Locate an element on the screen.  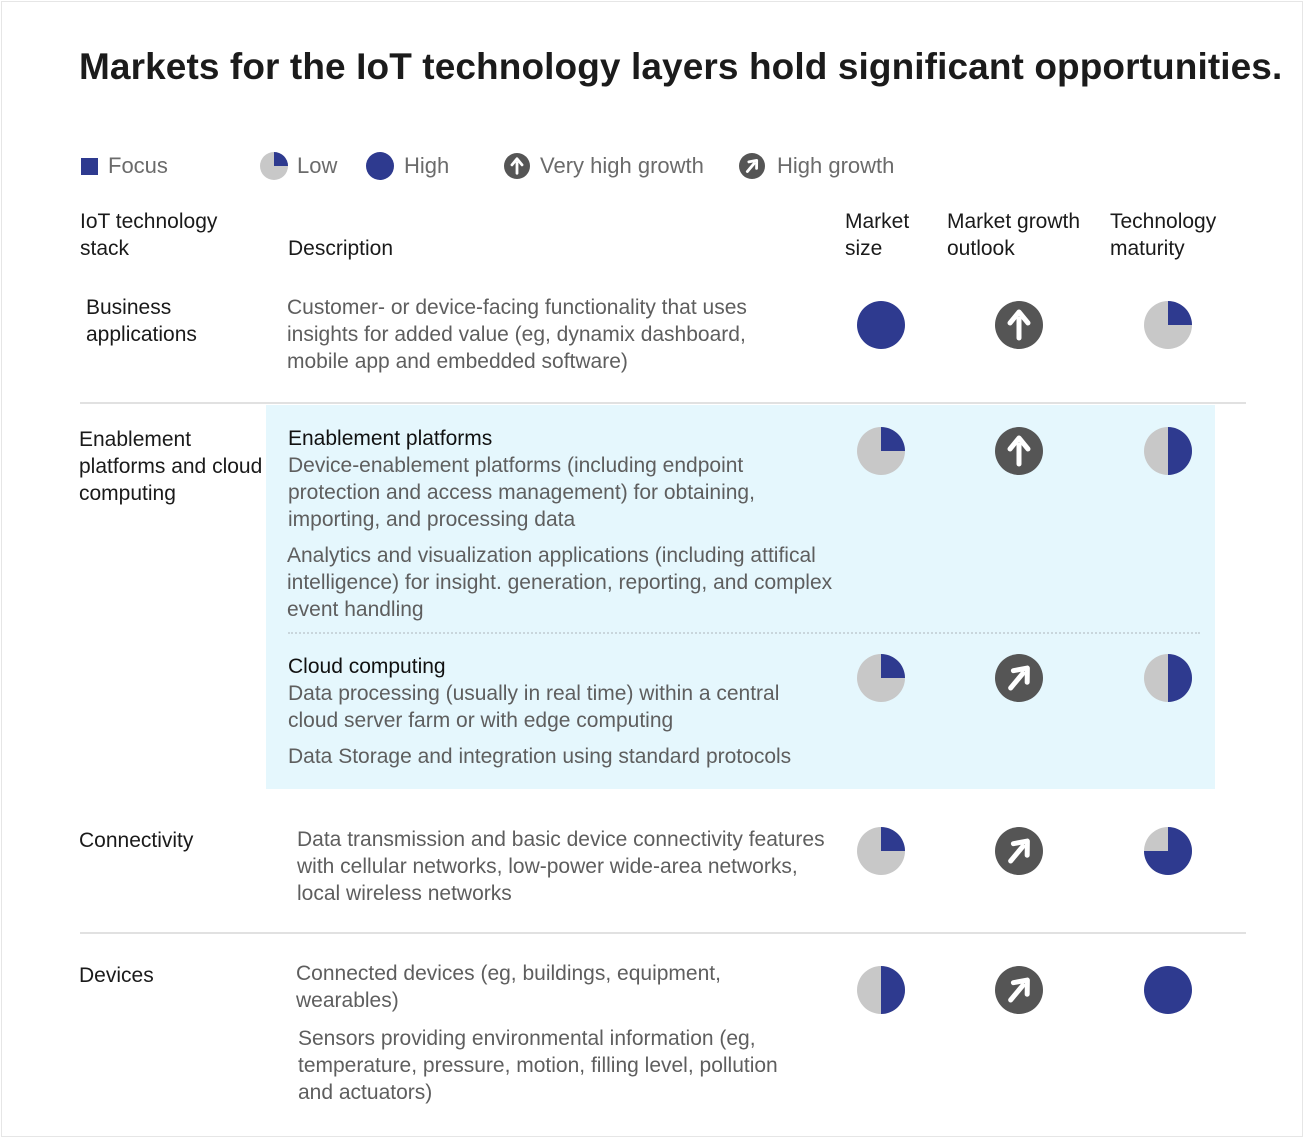
dotted-divider is located at coordinates (744, 633).